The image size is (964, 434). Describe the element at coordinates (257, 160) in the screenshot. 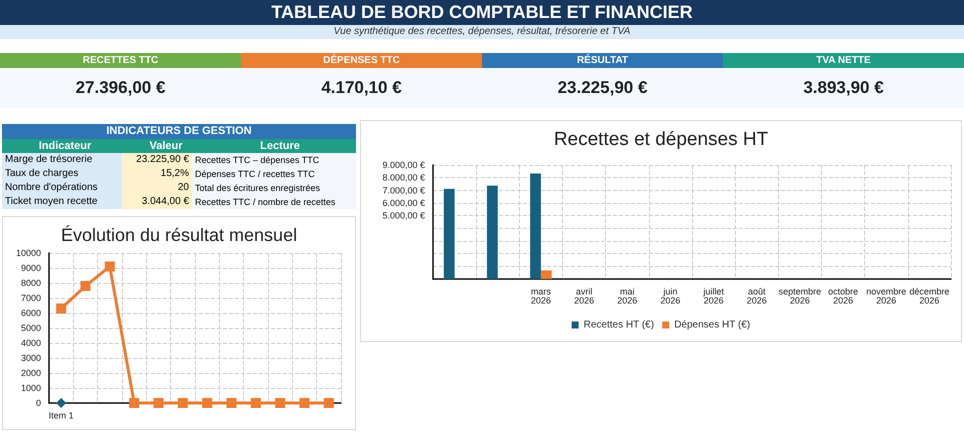

I see `text: Recettes TTC – dépenses TTC` at that location.